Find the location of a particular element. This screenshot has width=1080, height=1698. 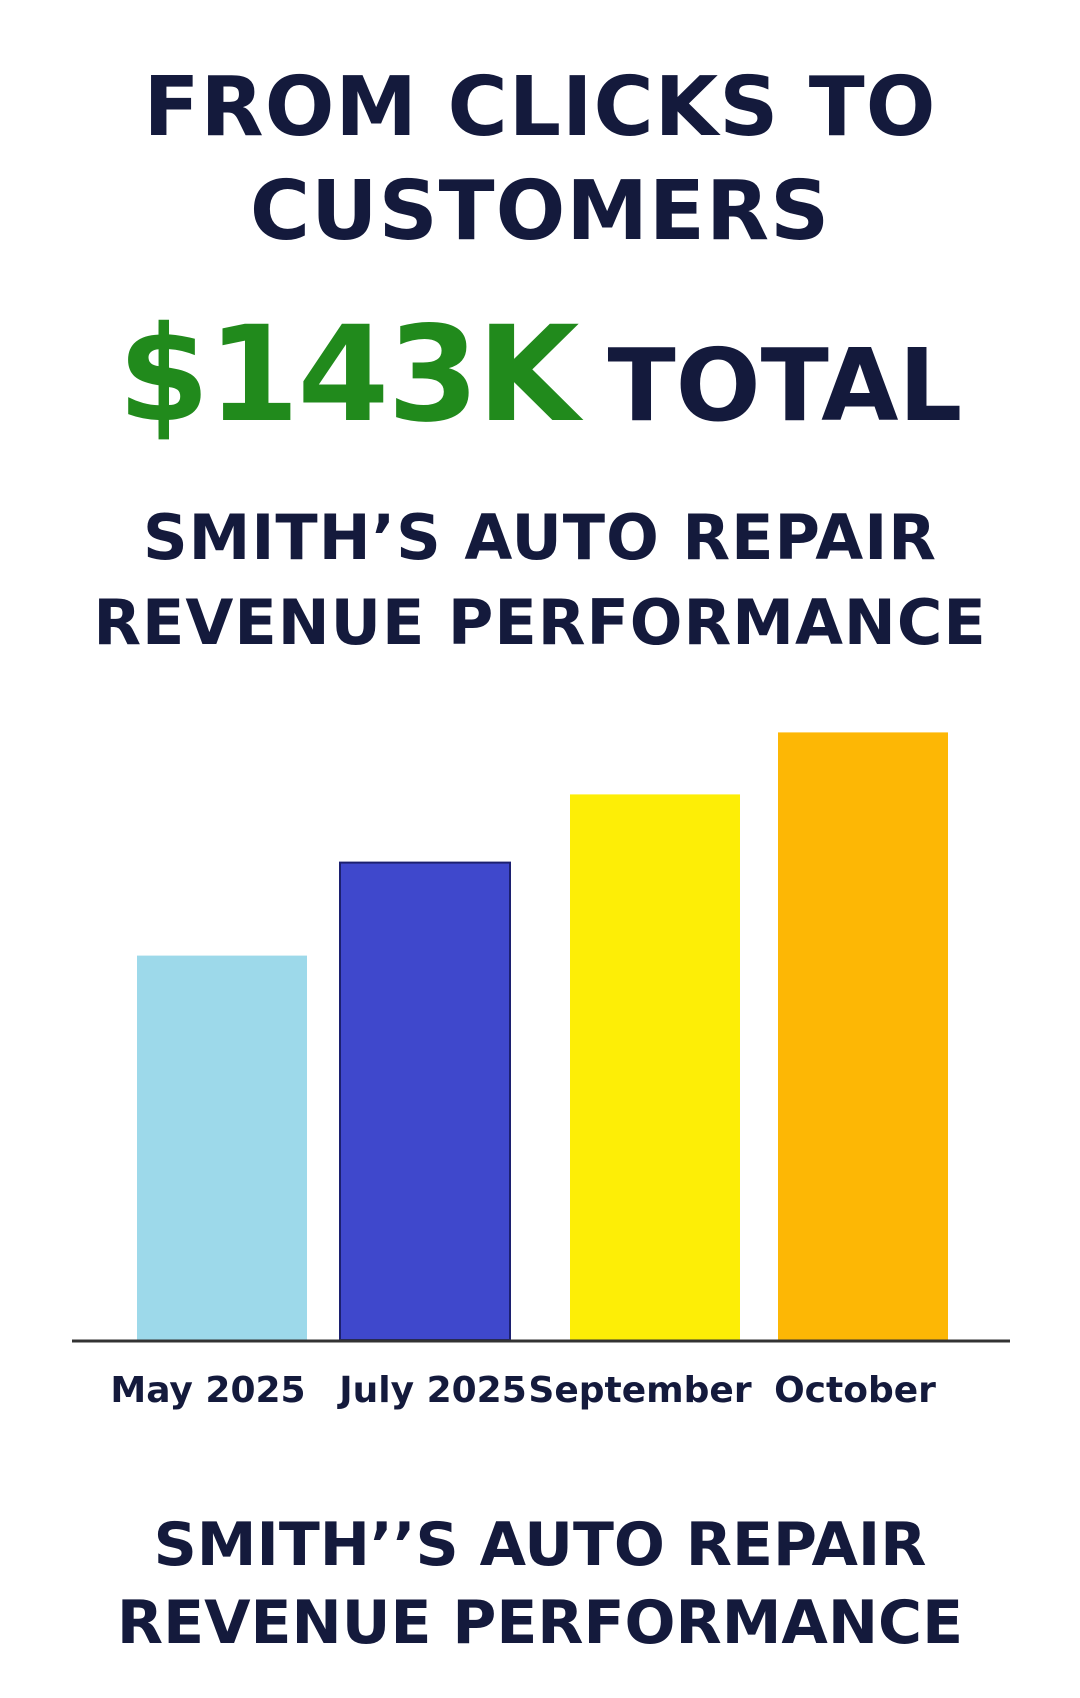

chart-title-line-1: SMITH’S AUTO REPAIR is located at coordinates (540, 537).